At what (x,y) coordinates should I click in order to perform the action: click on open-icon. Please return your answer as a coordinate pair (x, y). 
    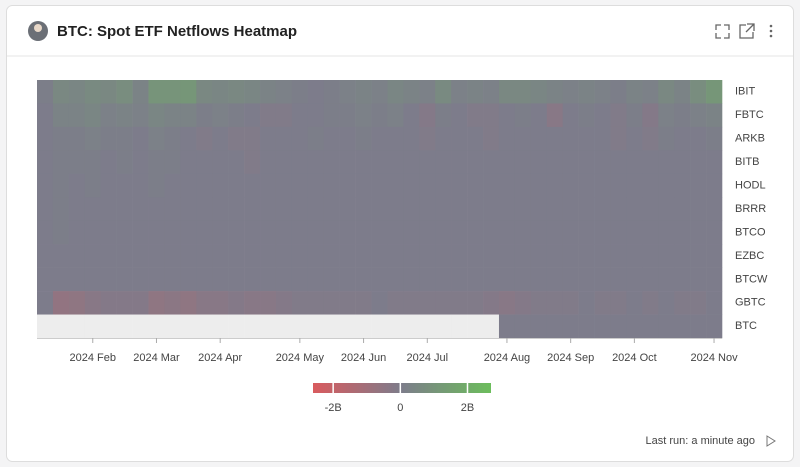
    Looking at the image, I should click on (747, 31).